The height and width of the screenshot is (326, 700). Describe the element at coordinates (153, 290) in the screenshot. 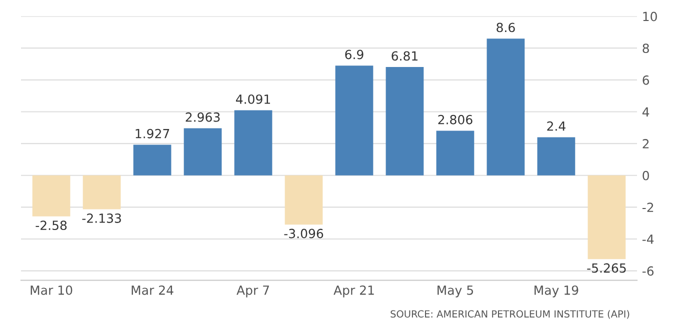

I see `x-tick-label: Mar 24` at that location.